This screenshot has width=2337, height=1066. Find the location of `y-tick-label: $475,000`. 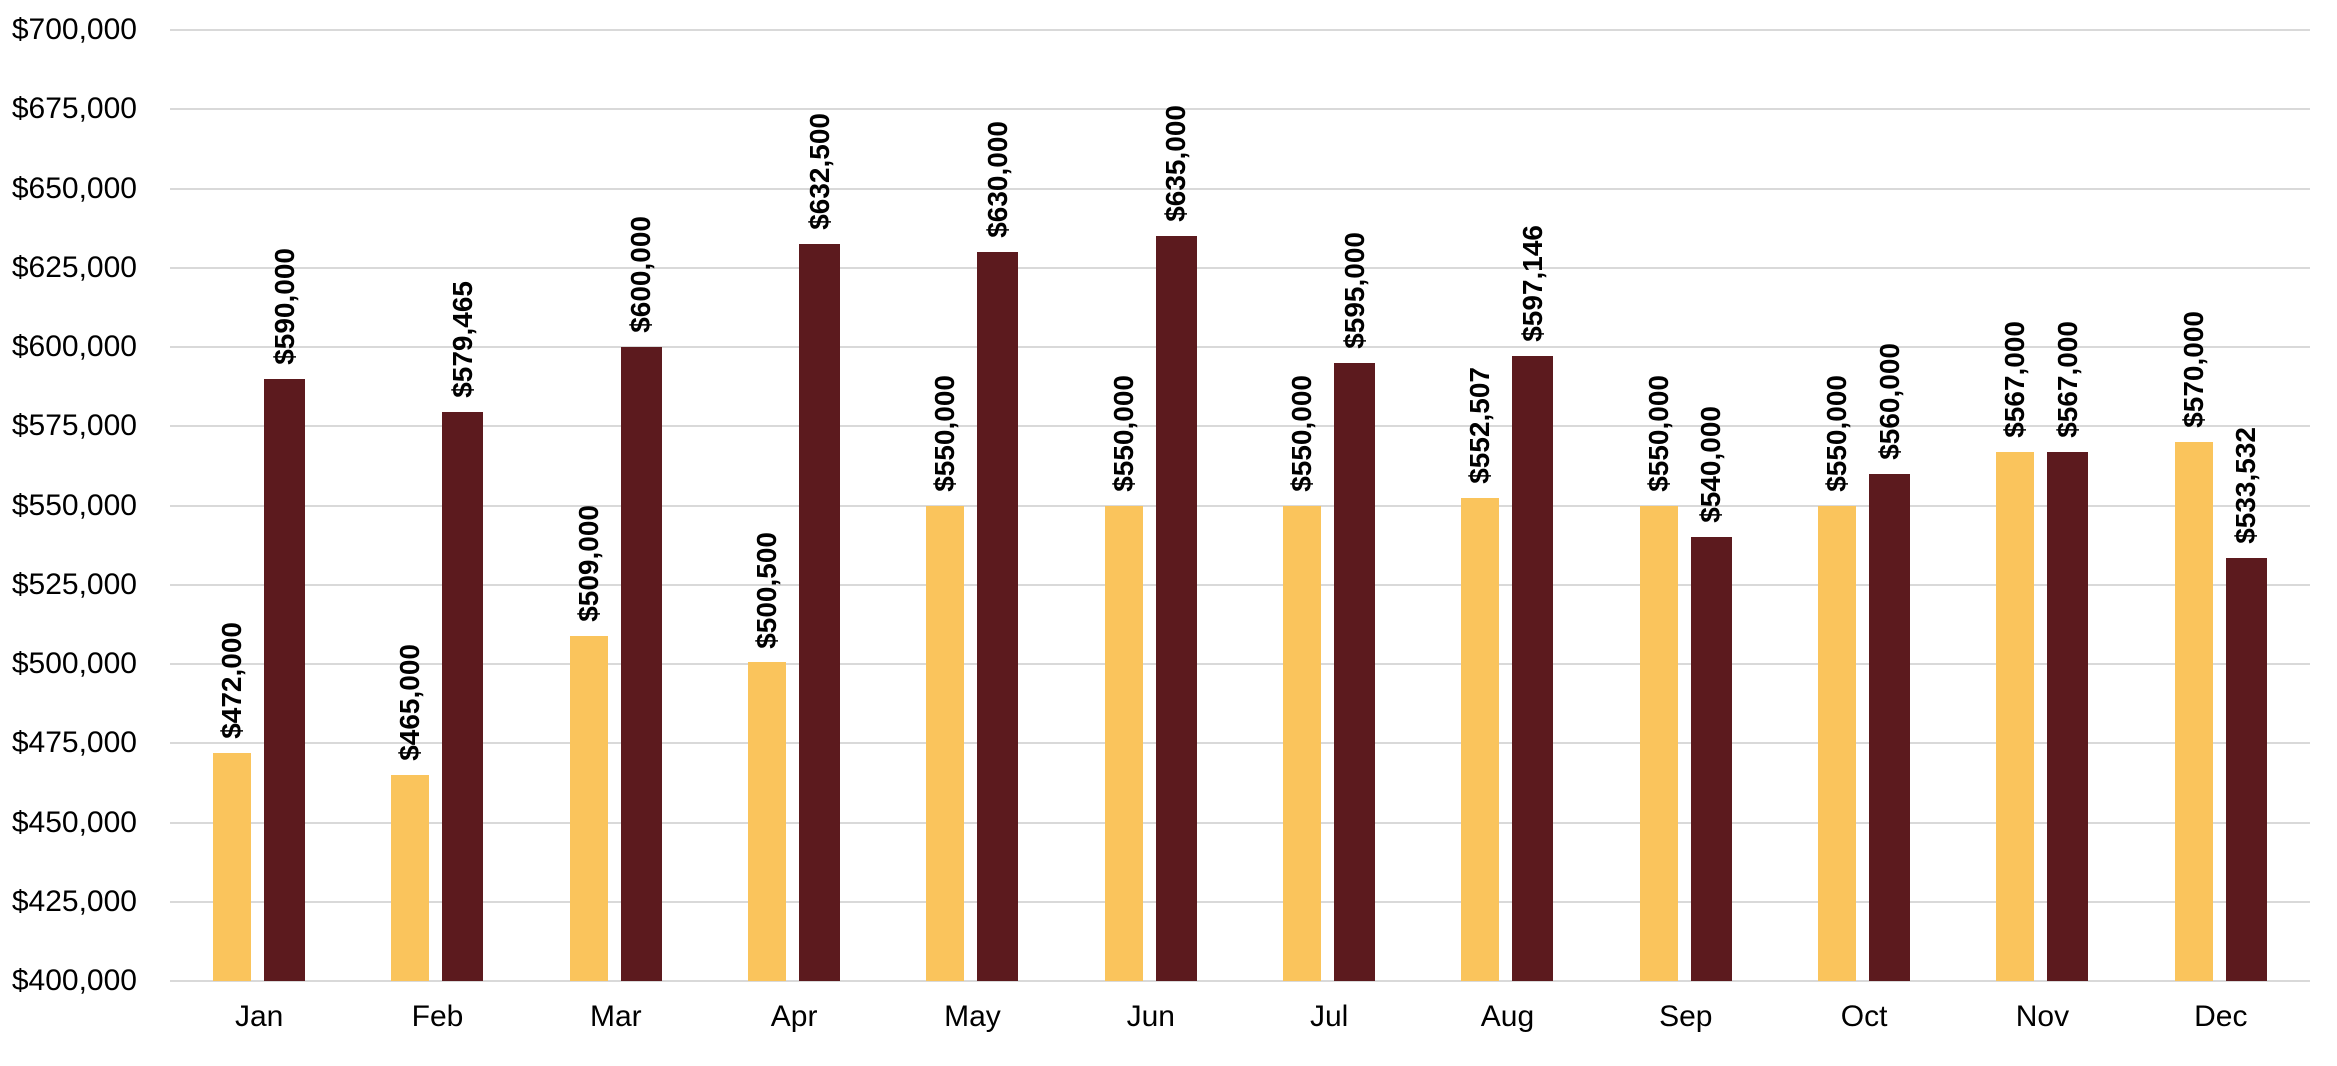

y-tick-label: $475,000 is located at coordinates (74, 743).